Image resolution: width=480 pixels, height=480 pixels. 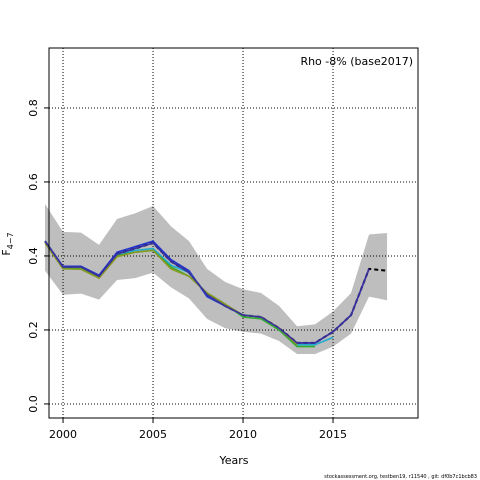 What do you see at coordinates (33, 404) in the screenshot?
I see `y-tick-label: 0.0` at bounding box center [33, 404].